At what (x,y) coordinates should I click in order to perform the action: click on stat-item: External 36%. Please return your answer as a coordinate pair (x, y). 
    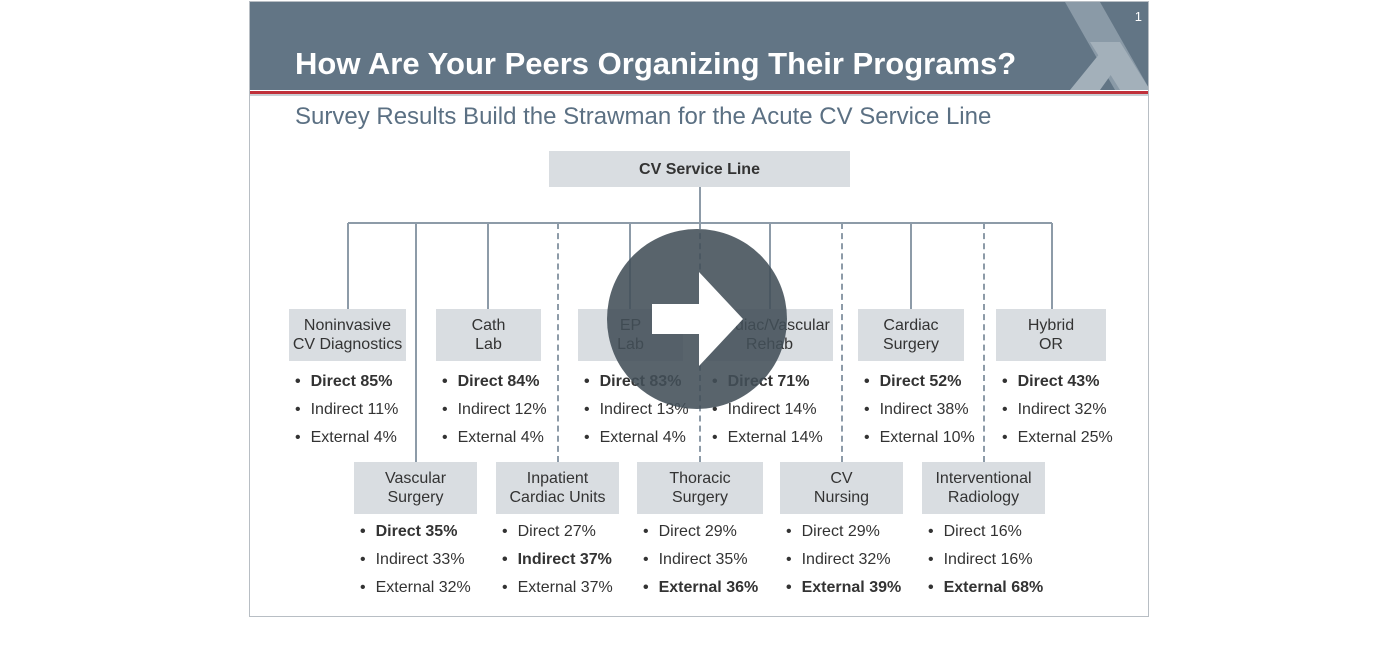
    Looking at the image, I should click on (701, 593).